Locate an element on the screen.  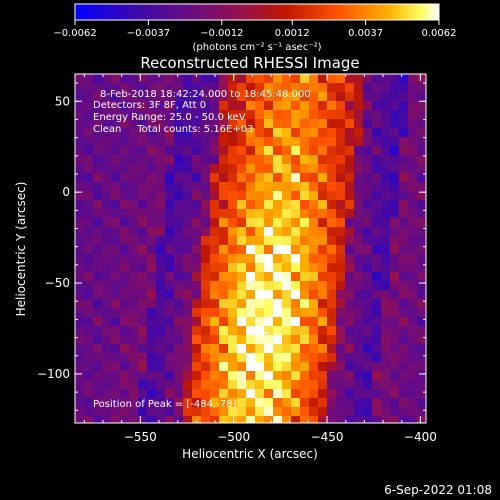
y-tick-label: −100 is located at coordinates (53, 374).